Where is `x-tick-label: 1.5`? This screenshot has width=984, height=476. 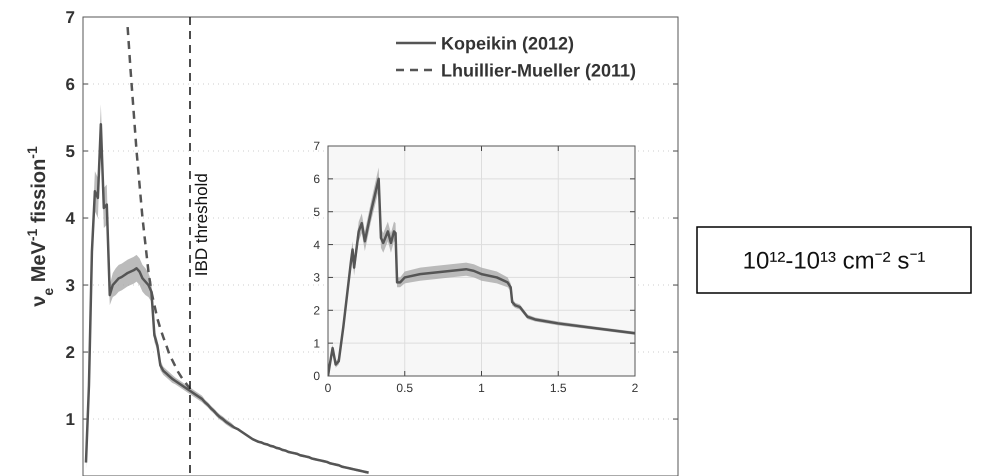
x-tick-label: 1.5 is located at coordinates (558, 388).